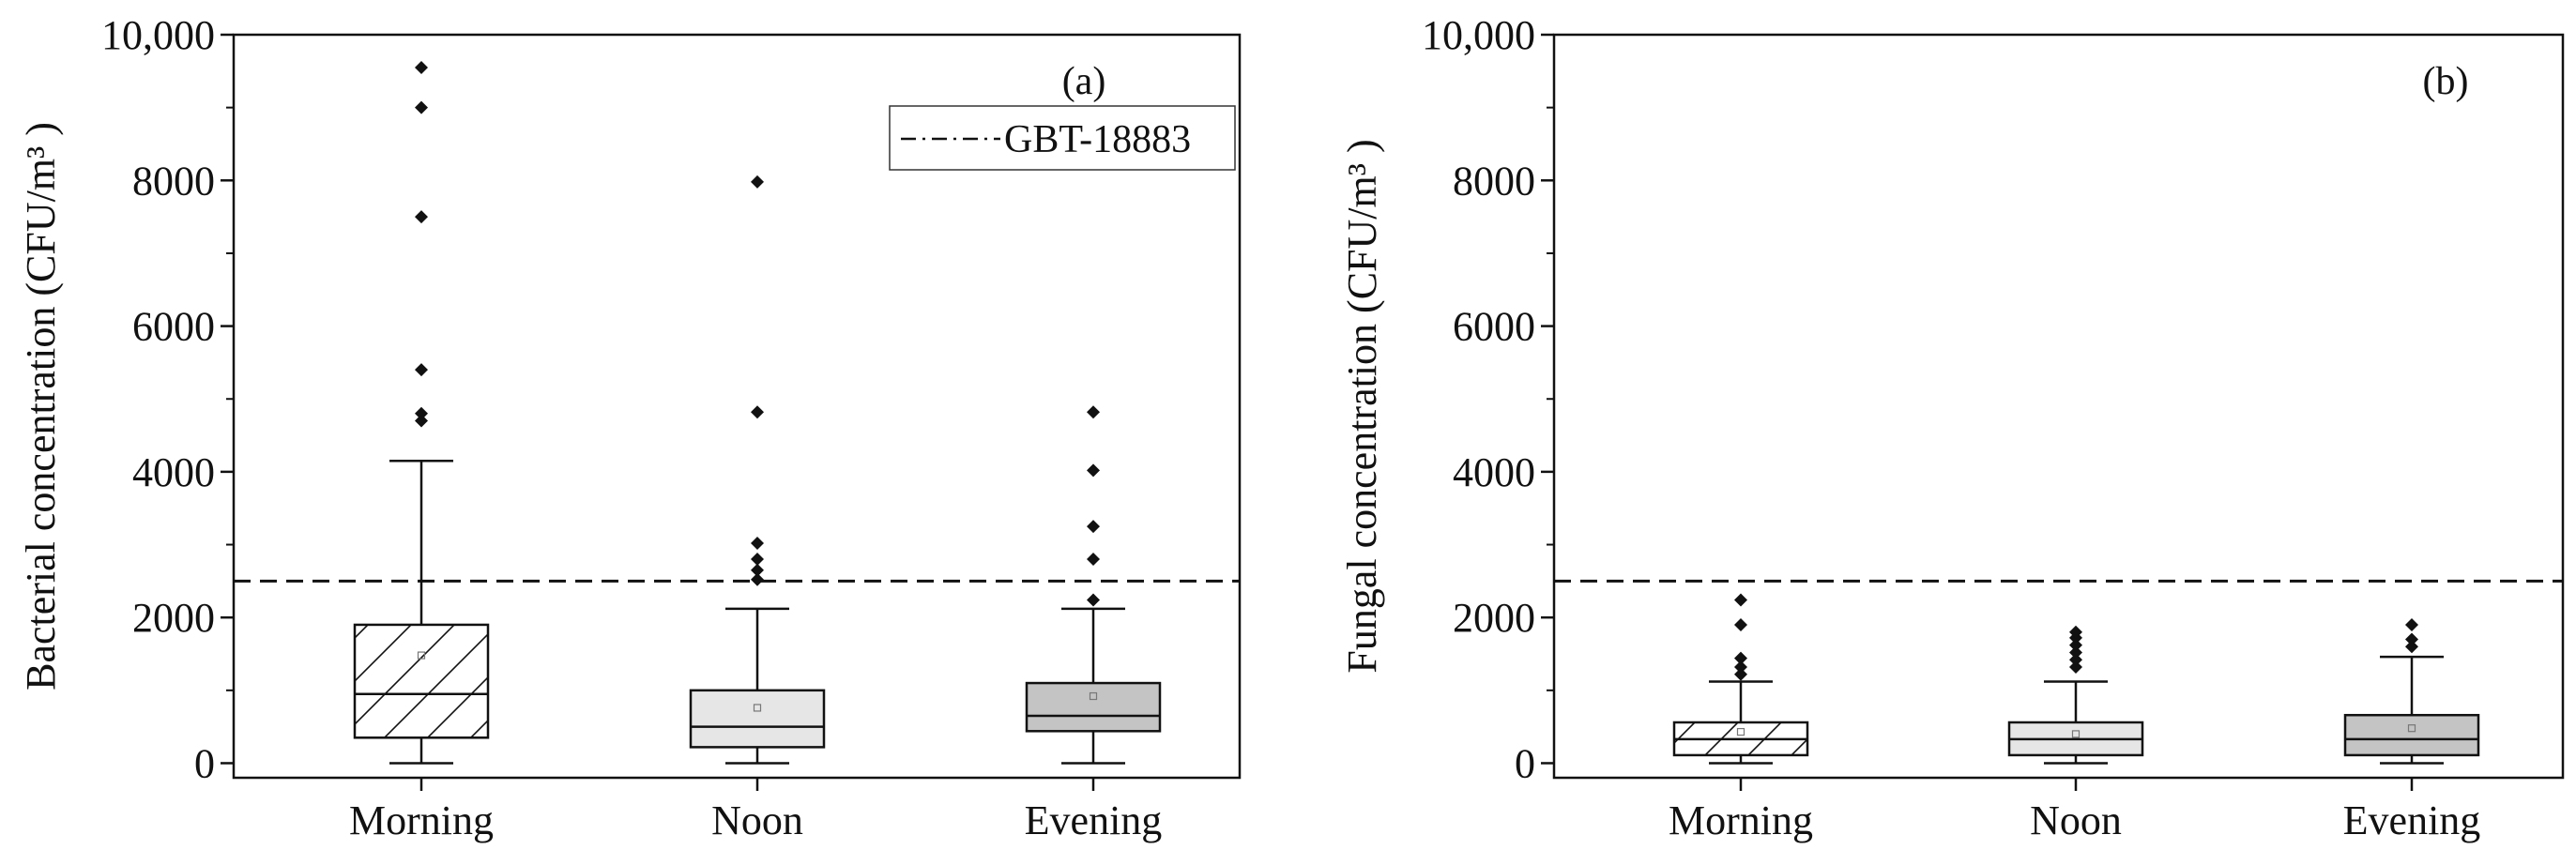  Describe the element at coordinates (1097, 139) in the screenshot. I see `legend-label: GBT-18883` at that location.